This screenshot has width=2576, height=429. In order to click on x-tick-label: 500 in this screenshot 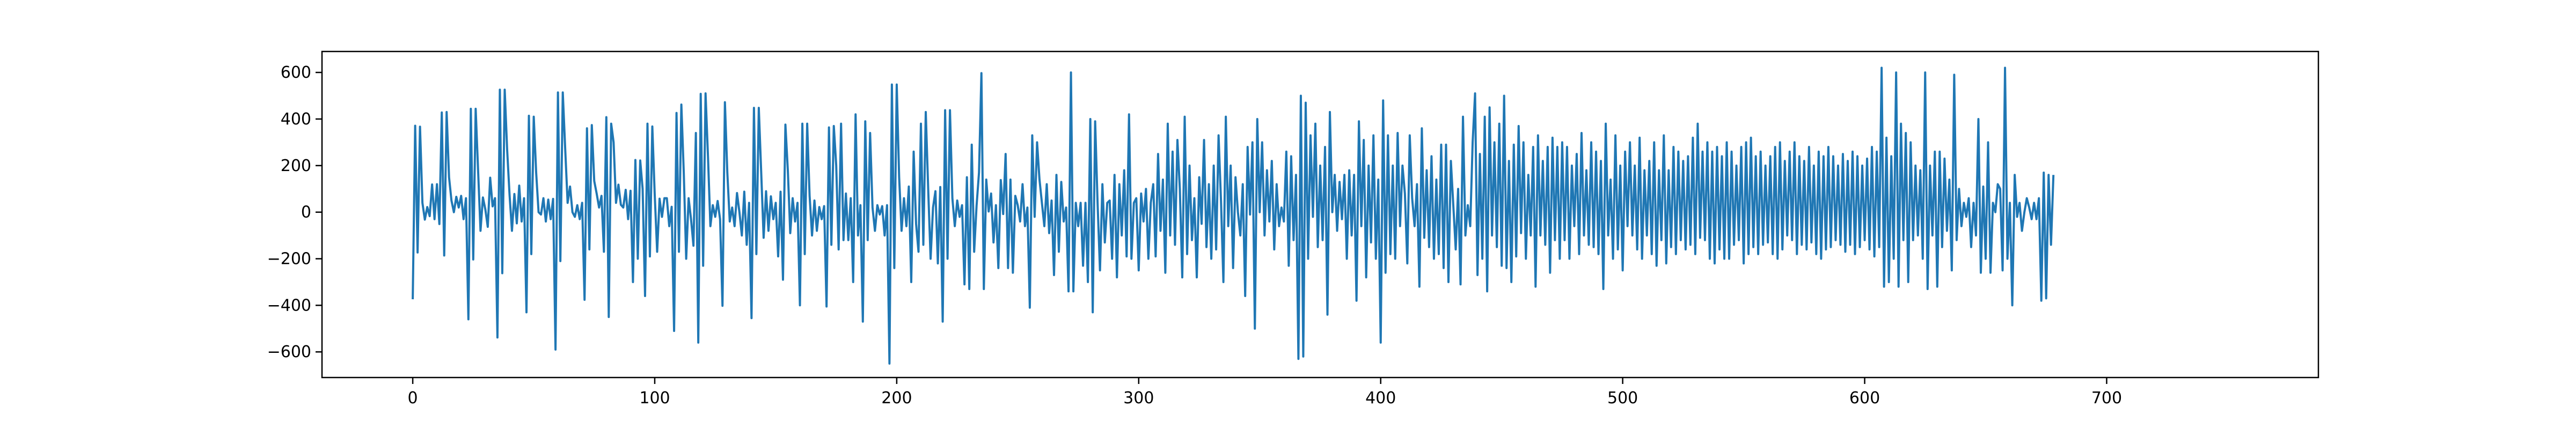, I will do `click(1622, 398)`.